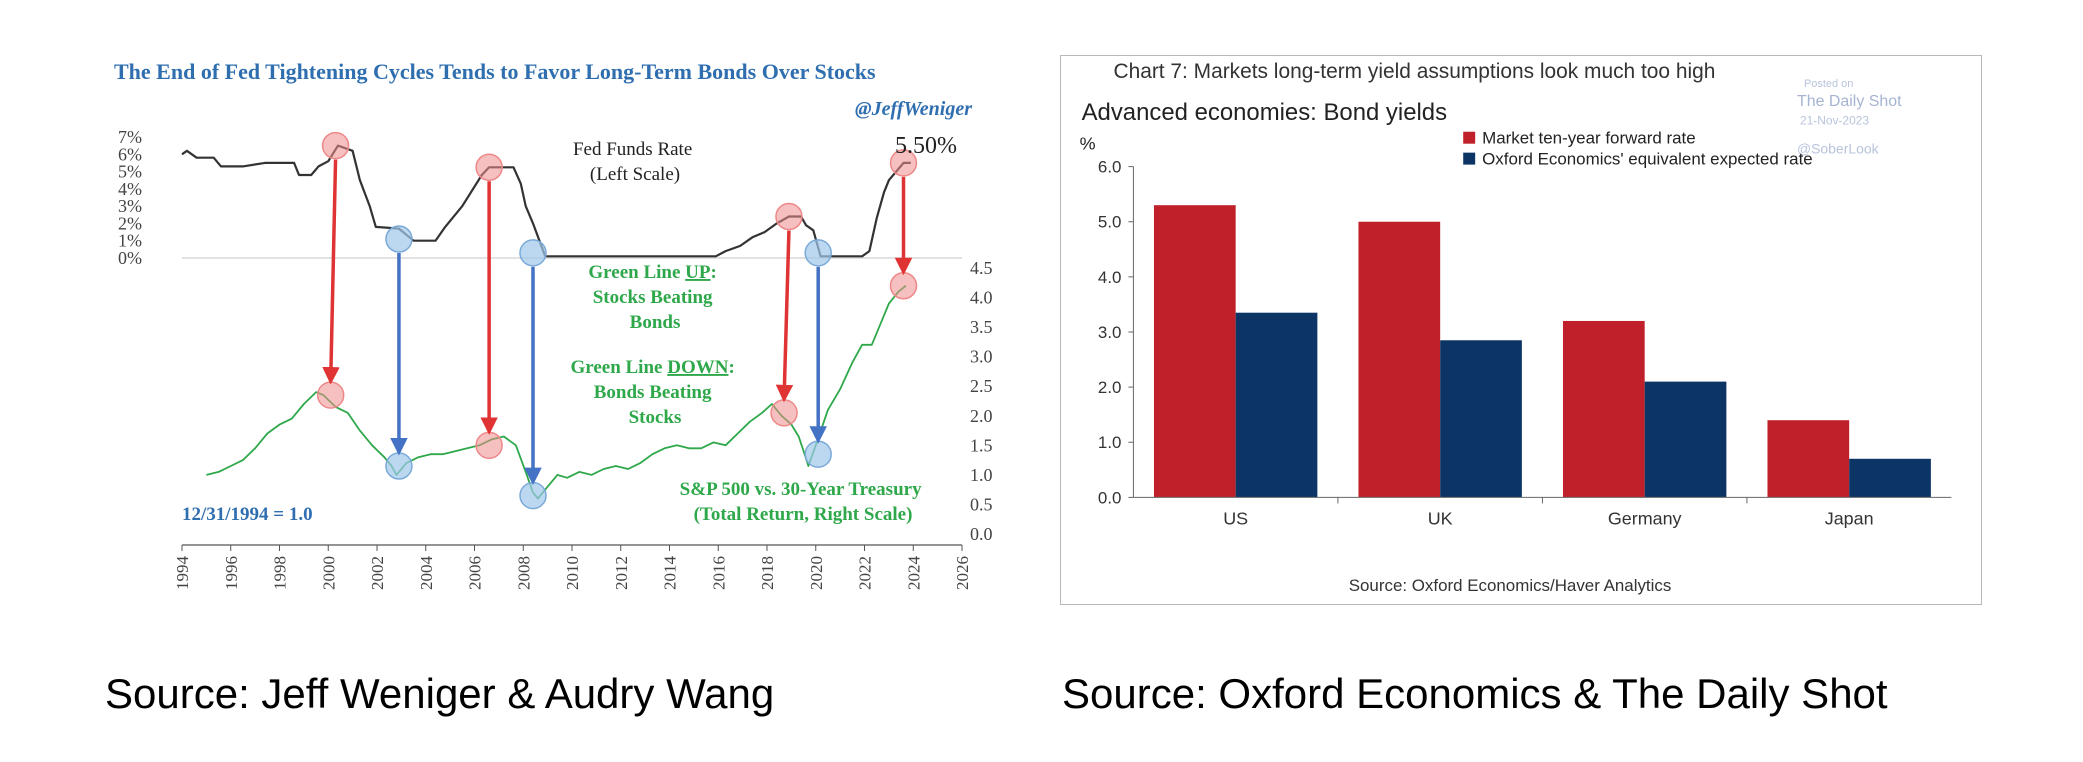 The image size is (2083, 762). Describe the element at coordinates (670, 573) in the screenshot. I see `x-tick-label: 2014` at that location.